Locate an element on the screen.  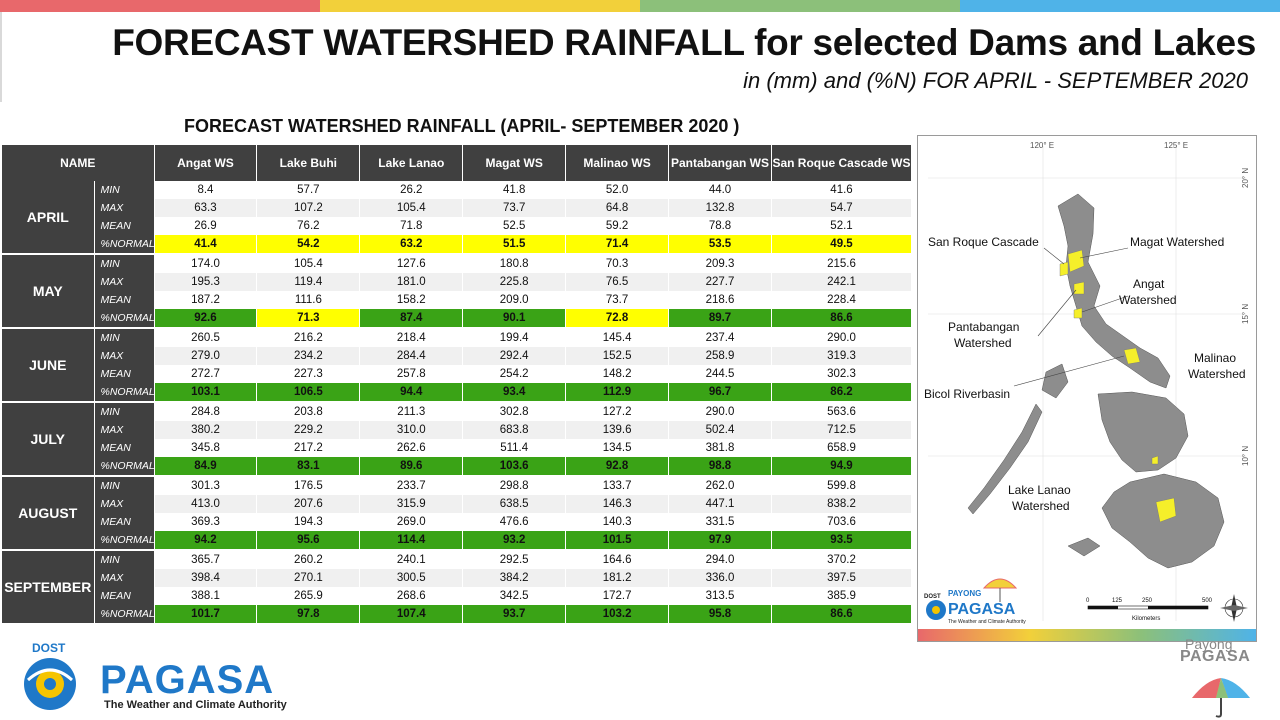
table-cell: 217.2 is located at coordinates (308, 448).